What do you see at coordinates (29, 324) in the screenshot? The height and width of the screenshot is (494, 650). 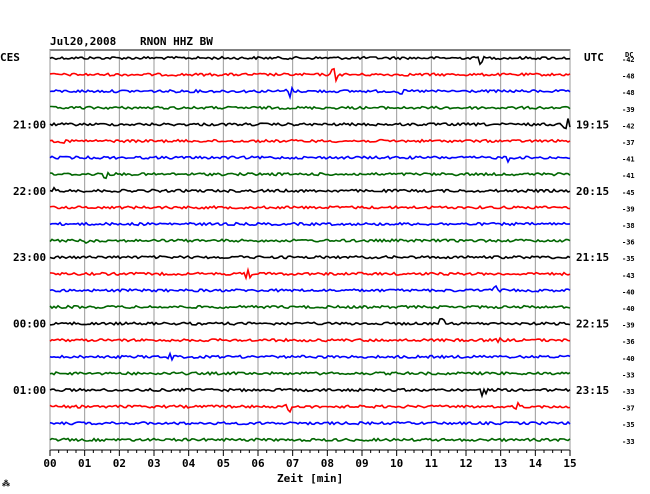 I see `left-time-label: 00:00` at bounding box center [29, 324].